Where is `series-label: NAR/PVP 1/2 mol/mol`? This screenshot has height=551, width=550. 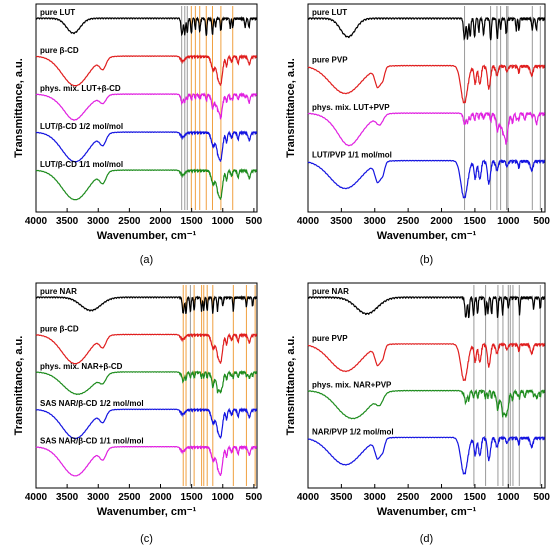
series-label: NAR/PVP 1/2 mol/mol is located at coordinates (353, 431).